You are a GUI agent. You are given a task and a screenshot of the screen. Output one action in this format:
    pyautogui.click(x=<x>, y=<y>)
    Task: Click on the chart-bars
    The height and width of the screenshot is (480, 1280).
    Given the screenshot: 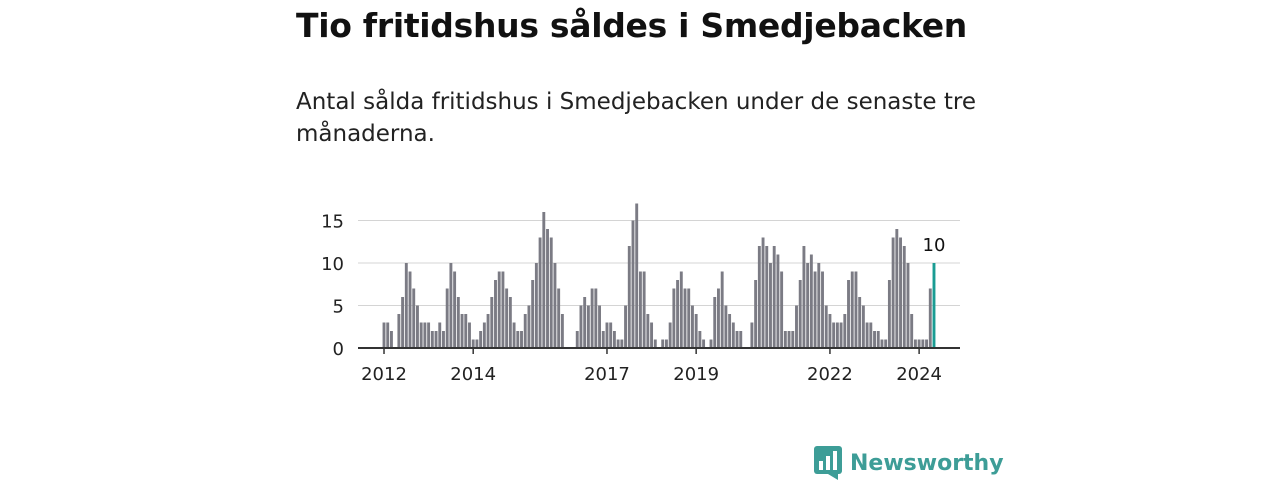 What is the action you would take?
    pyautogui.click(x=659, y=275)
    